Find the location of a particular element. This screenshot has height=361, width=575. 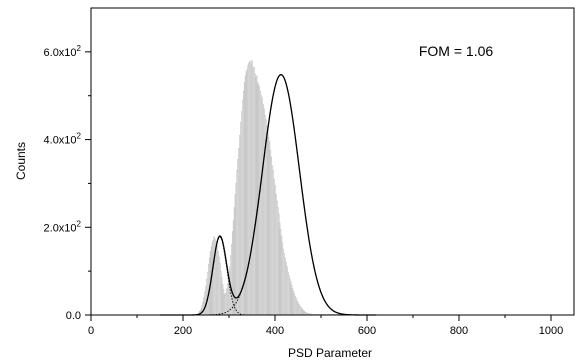

y-axis: 0.0 2.0x10² 4.0x10² 6.0x10² is located at coordinates (67, 183).